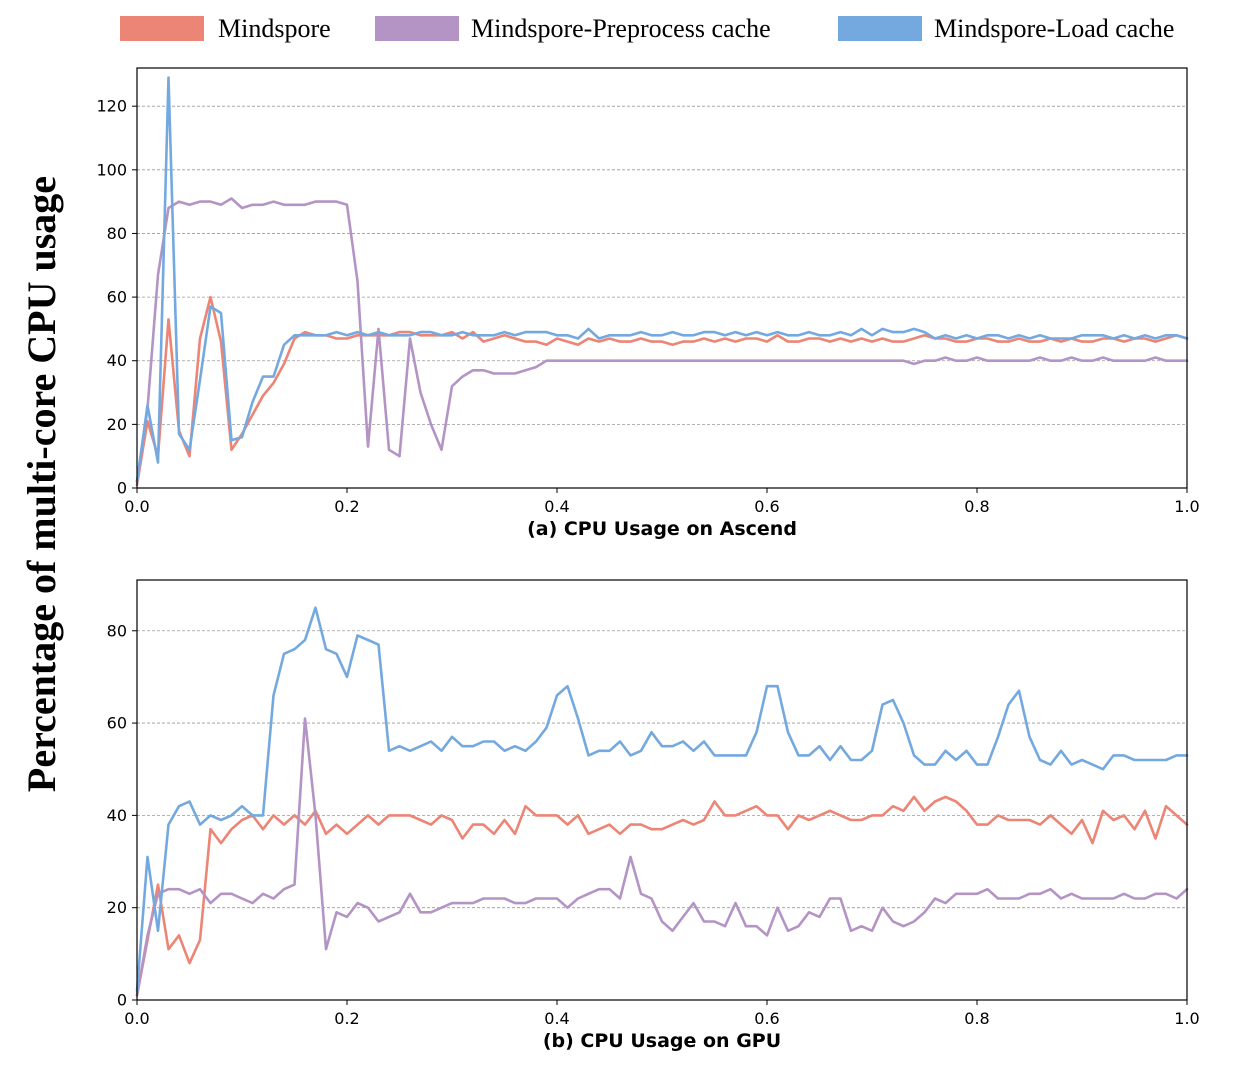 This screenshot has width=1234, height=1073. Describe the element at coordinates (556, 506) in the screenshot. I see `panel-a-xtick-label-0.4: 0.4` at that location.